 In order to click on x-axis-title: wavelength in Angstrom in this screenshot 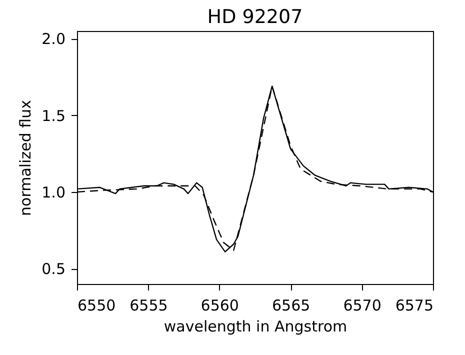, I will do `click(256, 327)`.